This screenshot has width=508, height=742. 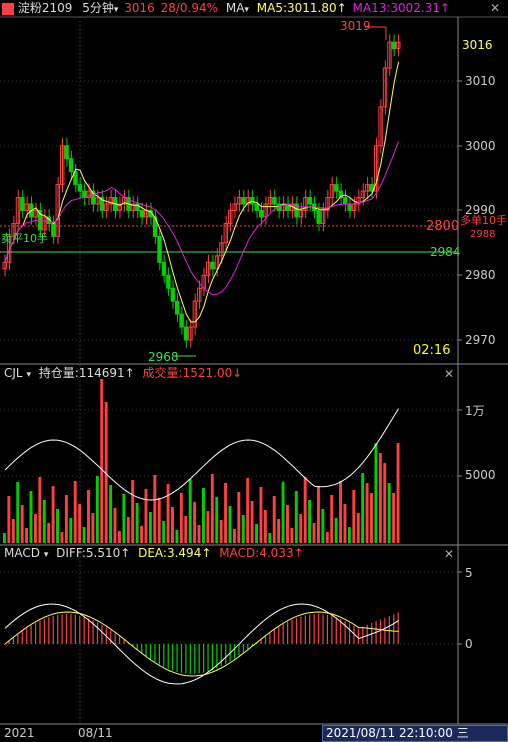 What do you see at coordinates (237, 8) in the screenshot?
I see `ma-selector: MA▾` at bounding box center [237, 8].